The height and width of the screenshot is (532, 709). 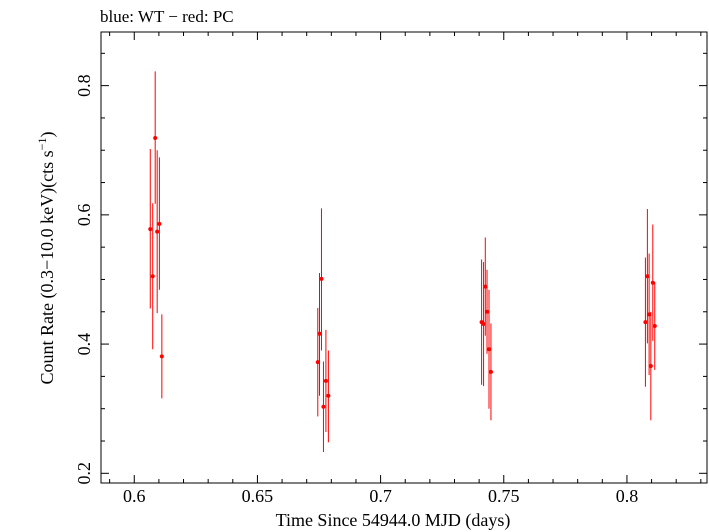 I want to click on x-tick-label: 0.65, so click(x=258, y=496).